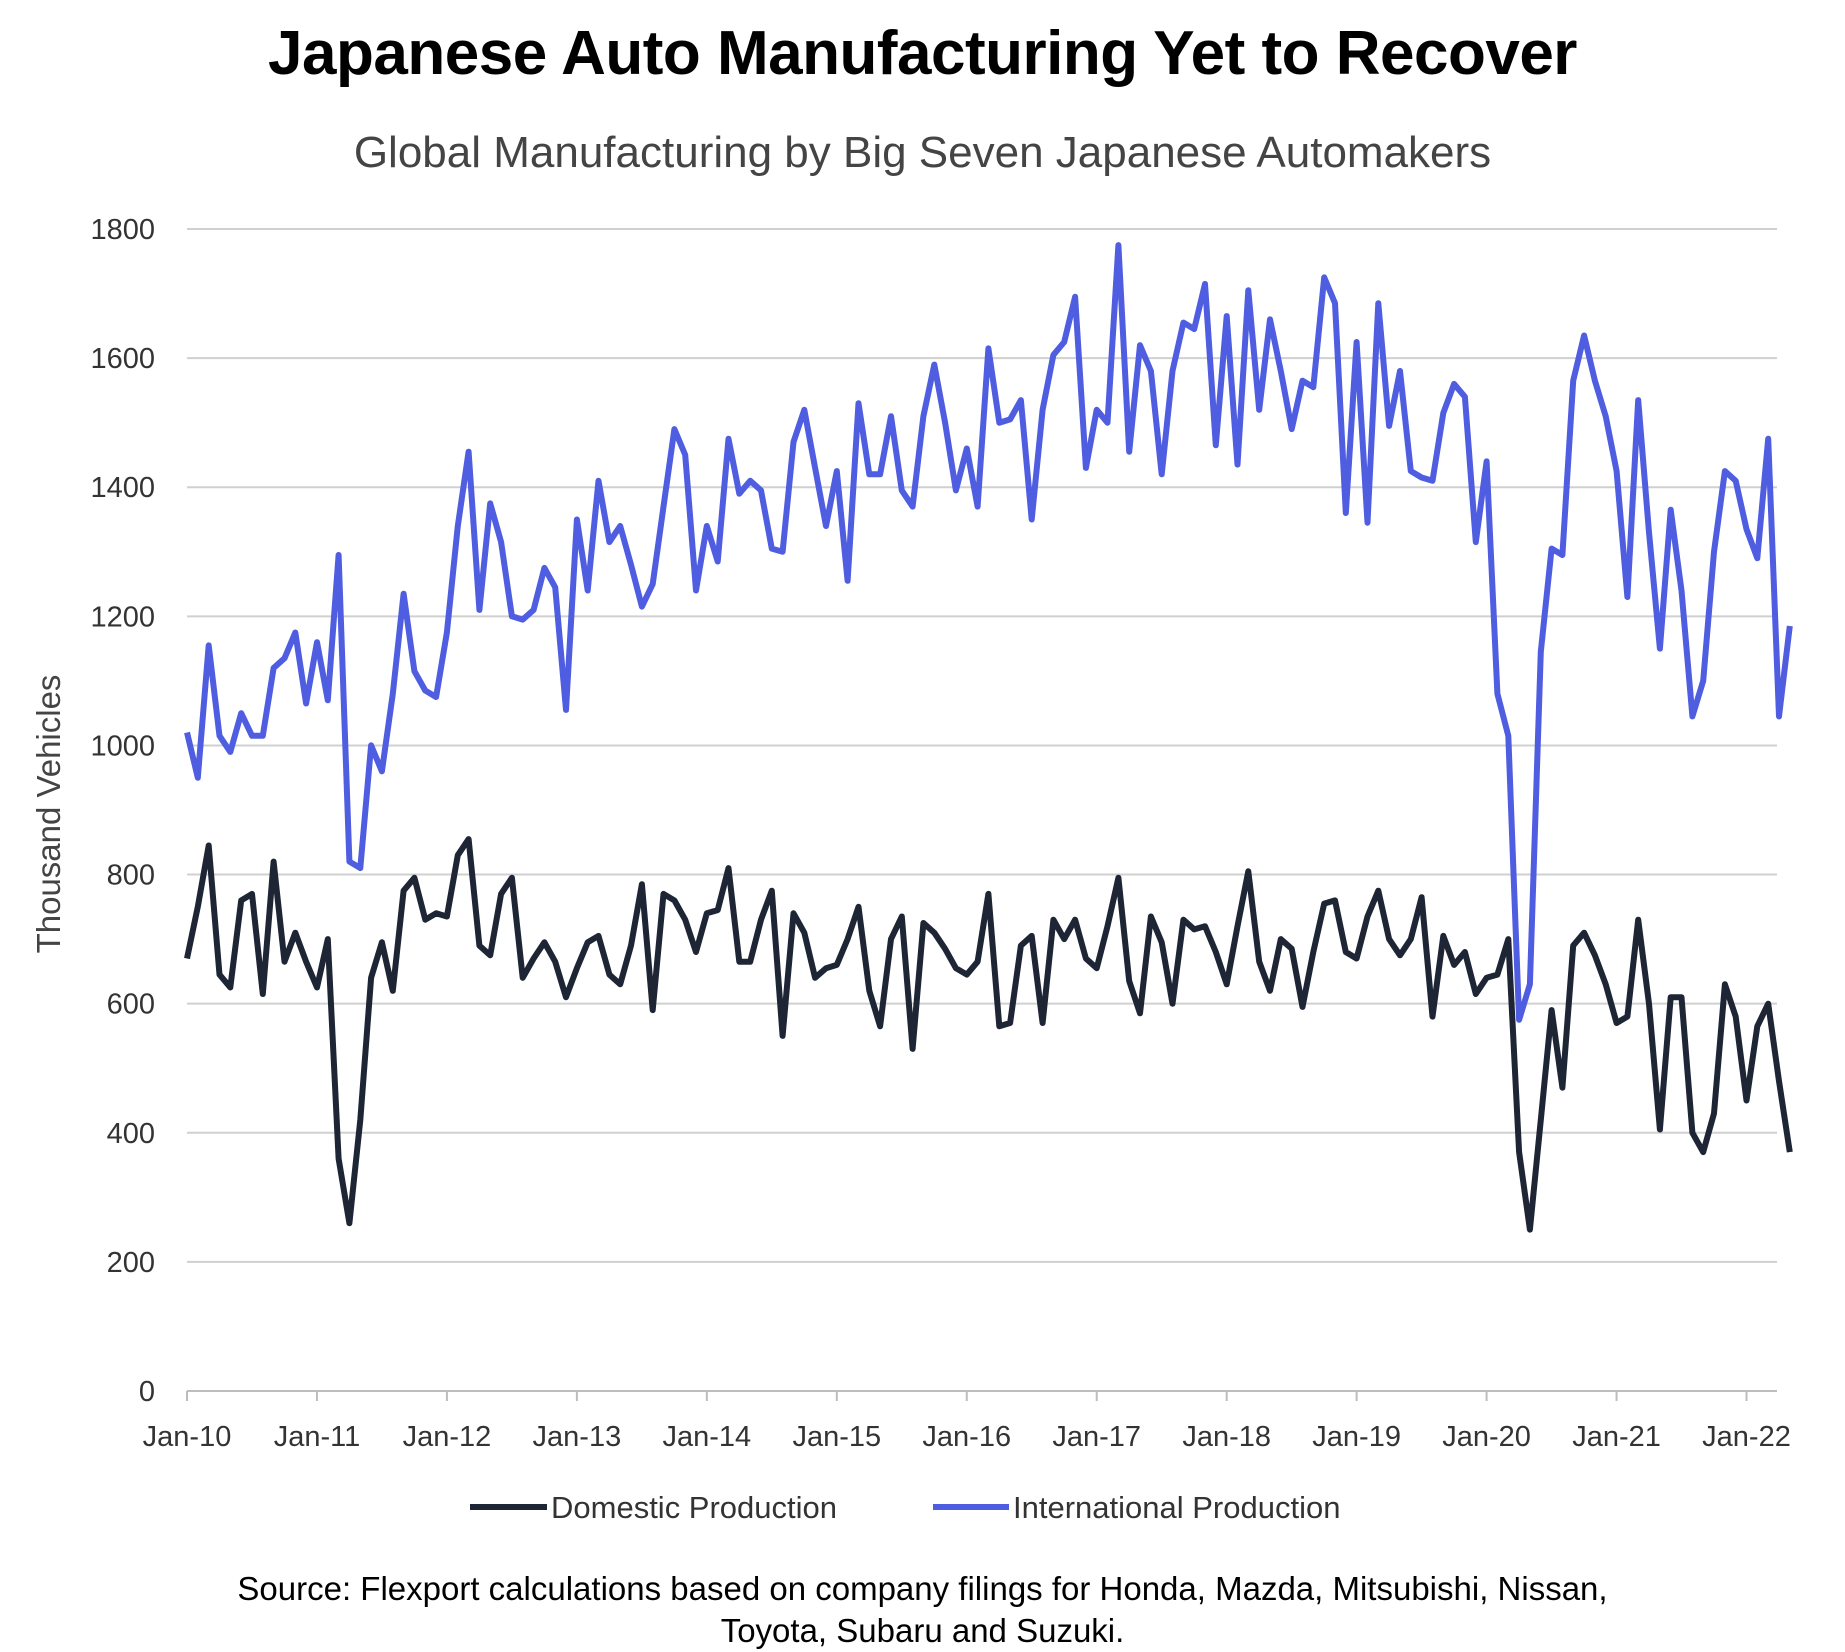  I want to click on x-tick-label: Jan-11, so click(317, 1437).